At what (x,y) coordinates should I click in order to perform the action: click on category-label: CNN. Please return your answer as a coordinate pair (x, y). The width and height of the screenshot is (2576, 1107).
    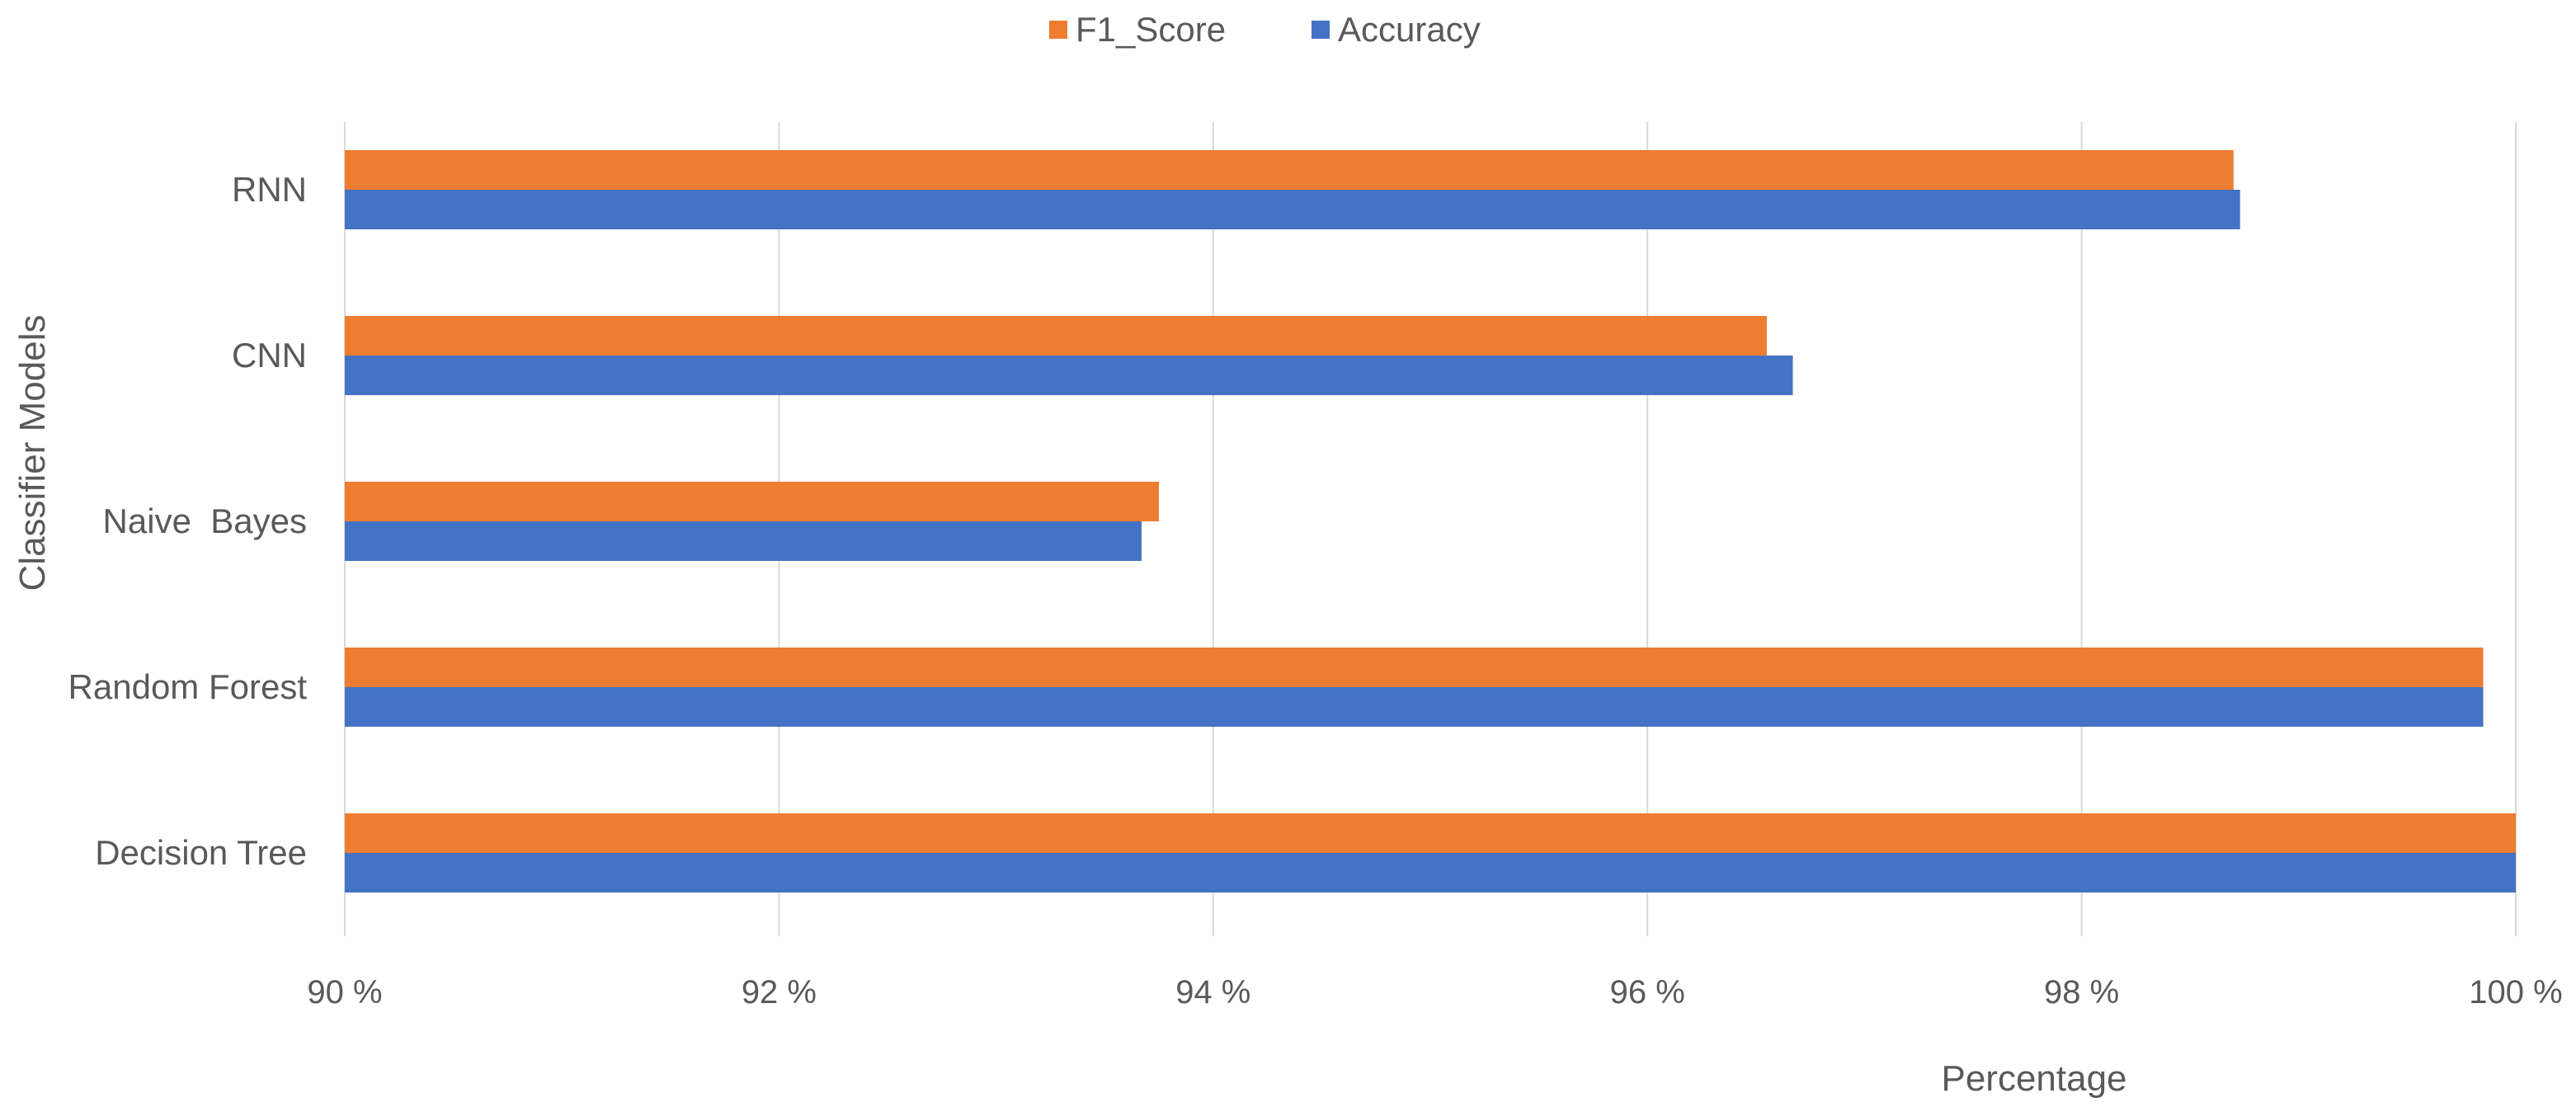
    Looking at the image, I should click on (269, 355).